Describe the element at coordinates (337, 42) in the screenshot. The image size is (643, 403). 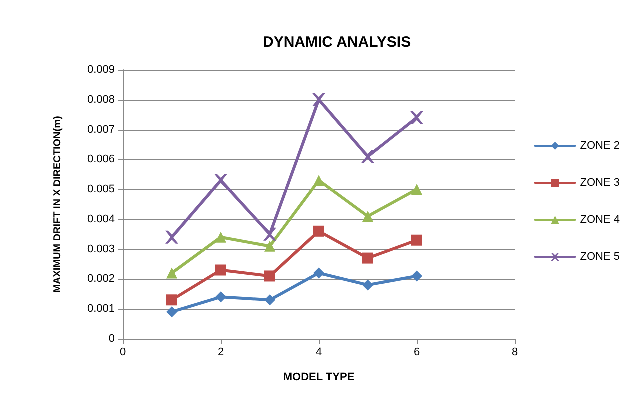
I see `chart-title: DYNAMIC ANALYSIS` at that location.